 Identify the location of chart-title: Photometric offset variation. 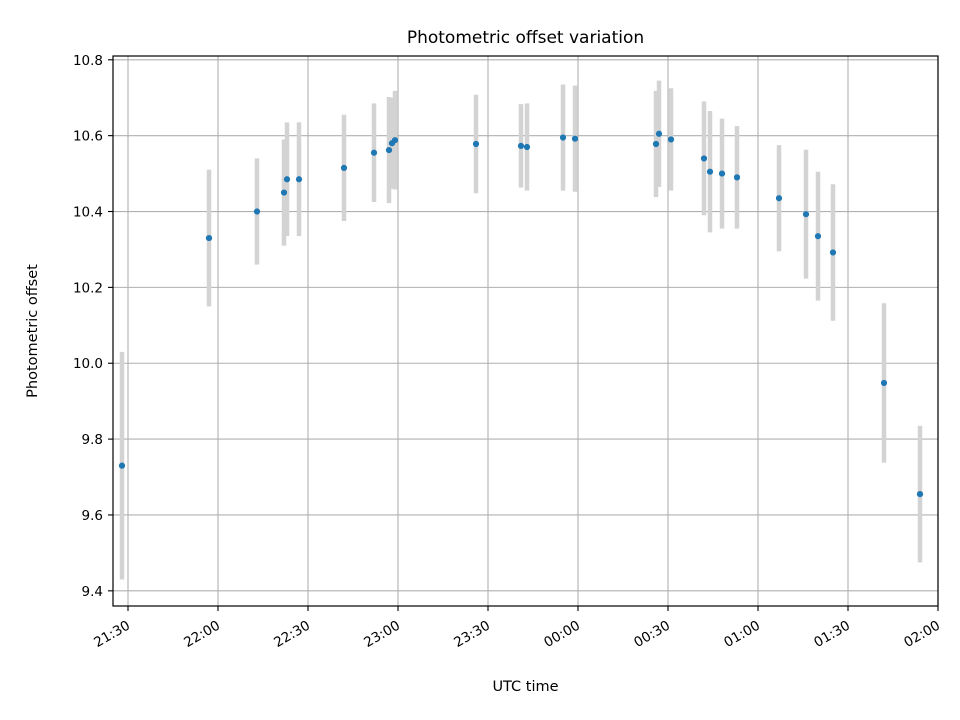
(525, 38).